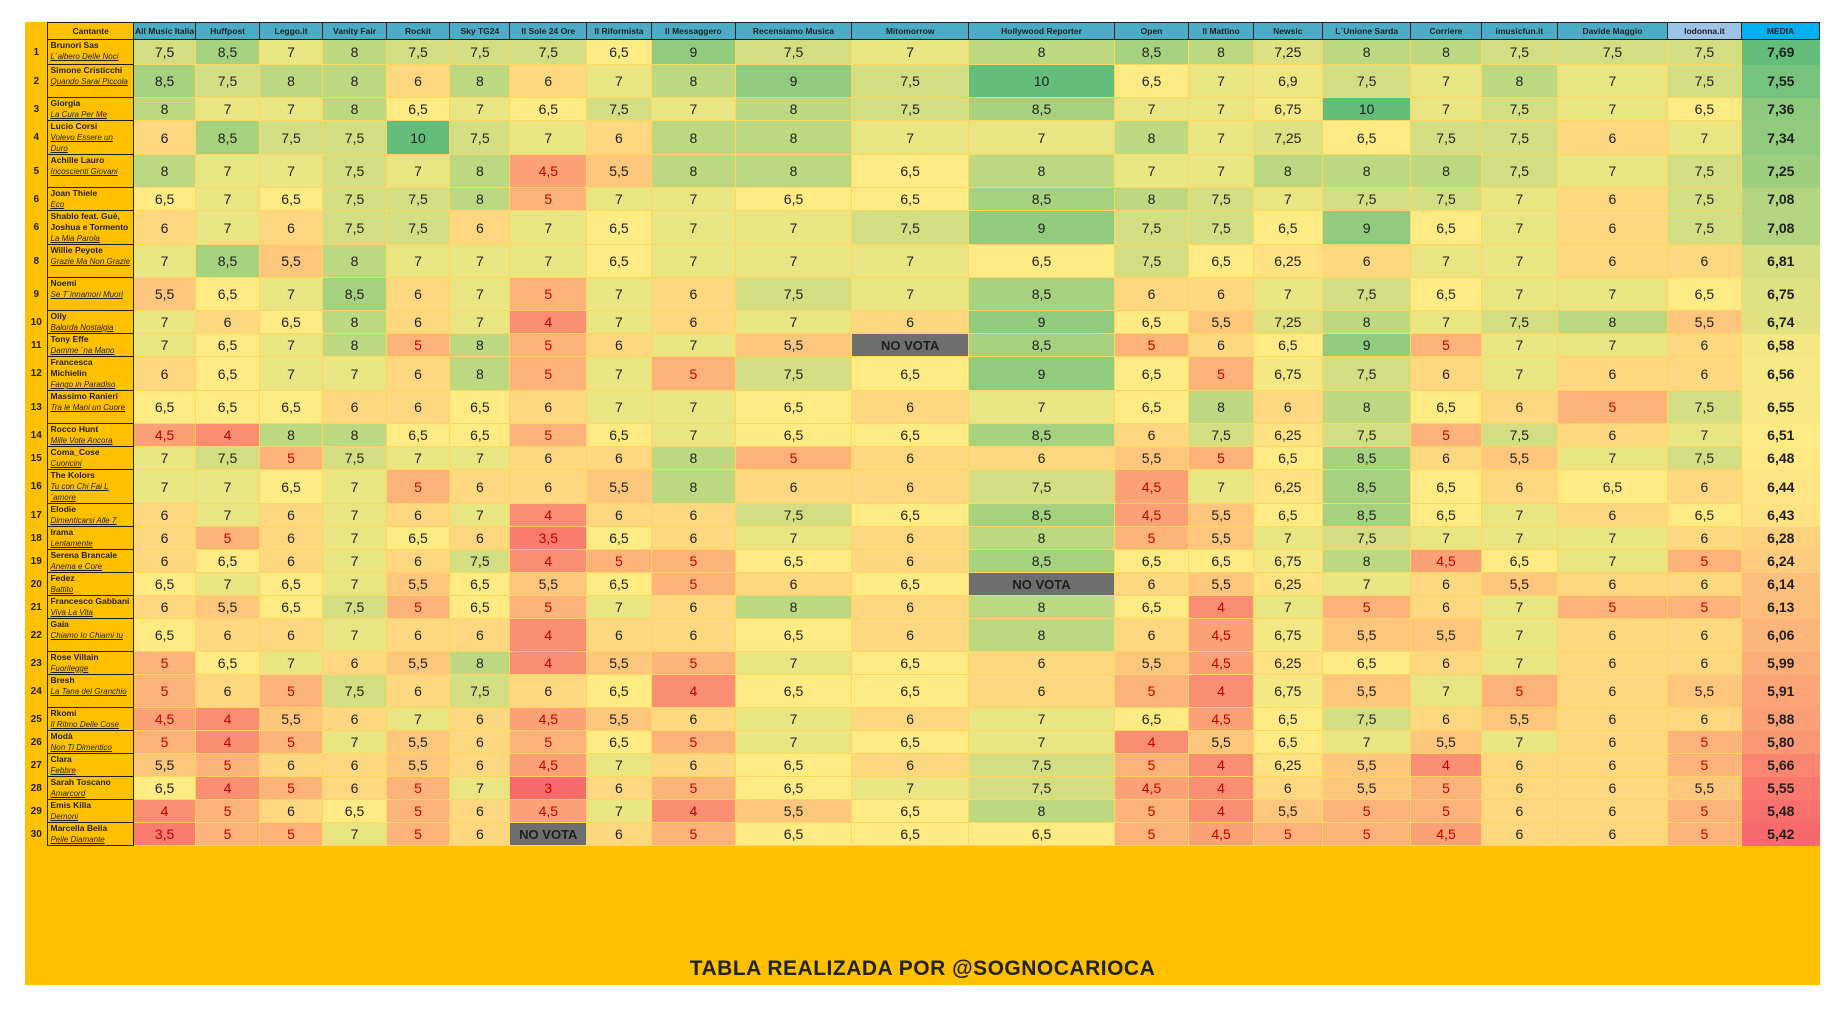 The width and height of the screenshot is (1831, 1023). What do you see at coordinates (71, 368) in the screenshot?
I see `singer-name: Francesca Michielin` at bounding box center [71, 368].